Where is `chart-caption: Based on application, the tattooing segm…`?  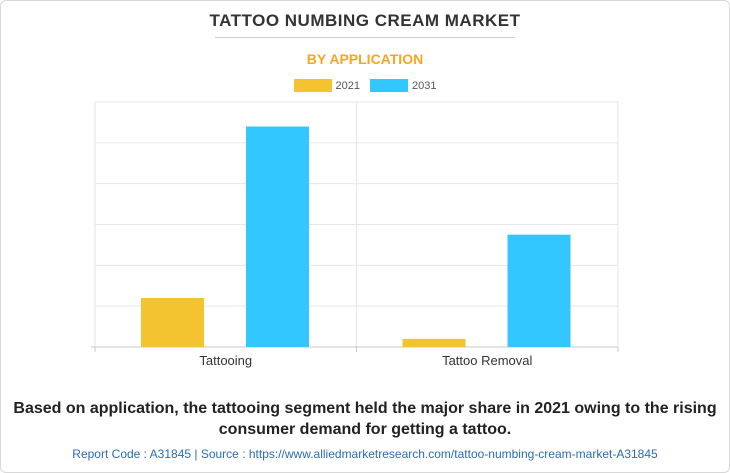 chart-caption: Based on application, the tattooing segm… is located at coordinates (365, 419).